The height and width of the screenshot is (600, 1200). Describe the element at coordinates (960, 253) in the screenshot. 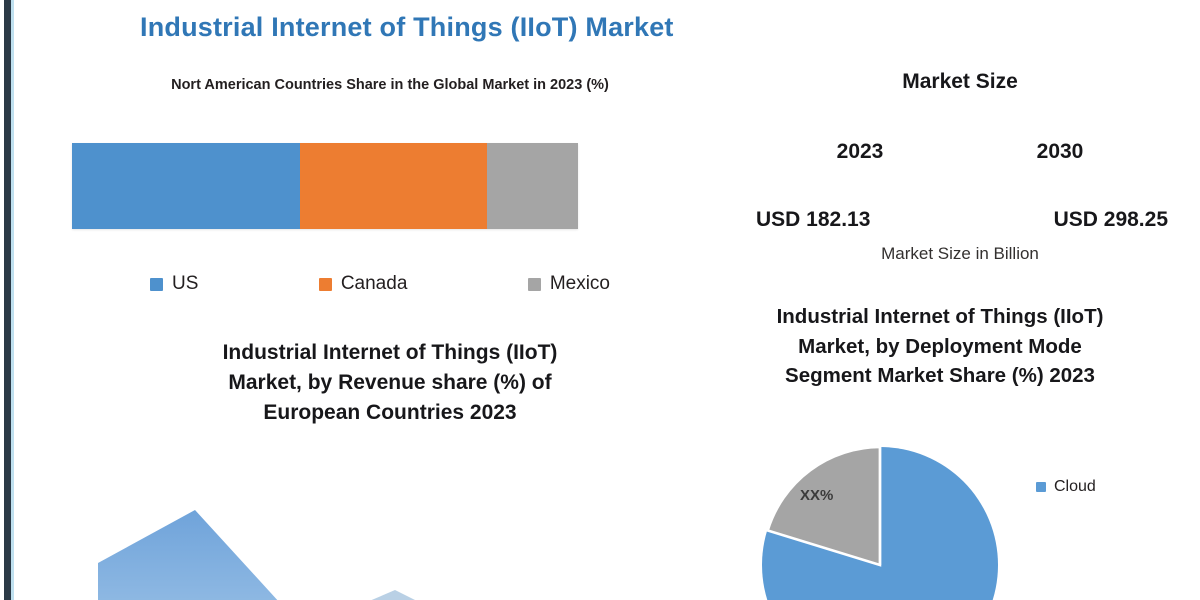

I see `market-size-unit-caption: Market Size in Billion` at that location.